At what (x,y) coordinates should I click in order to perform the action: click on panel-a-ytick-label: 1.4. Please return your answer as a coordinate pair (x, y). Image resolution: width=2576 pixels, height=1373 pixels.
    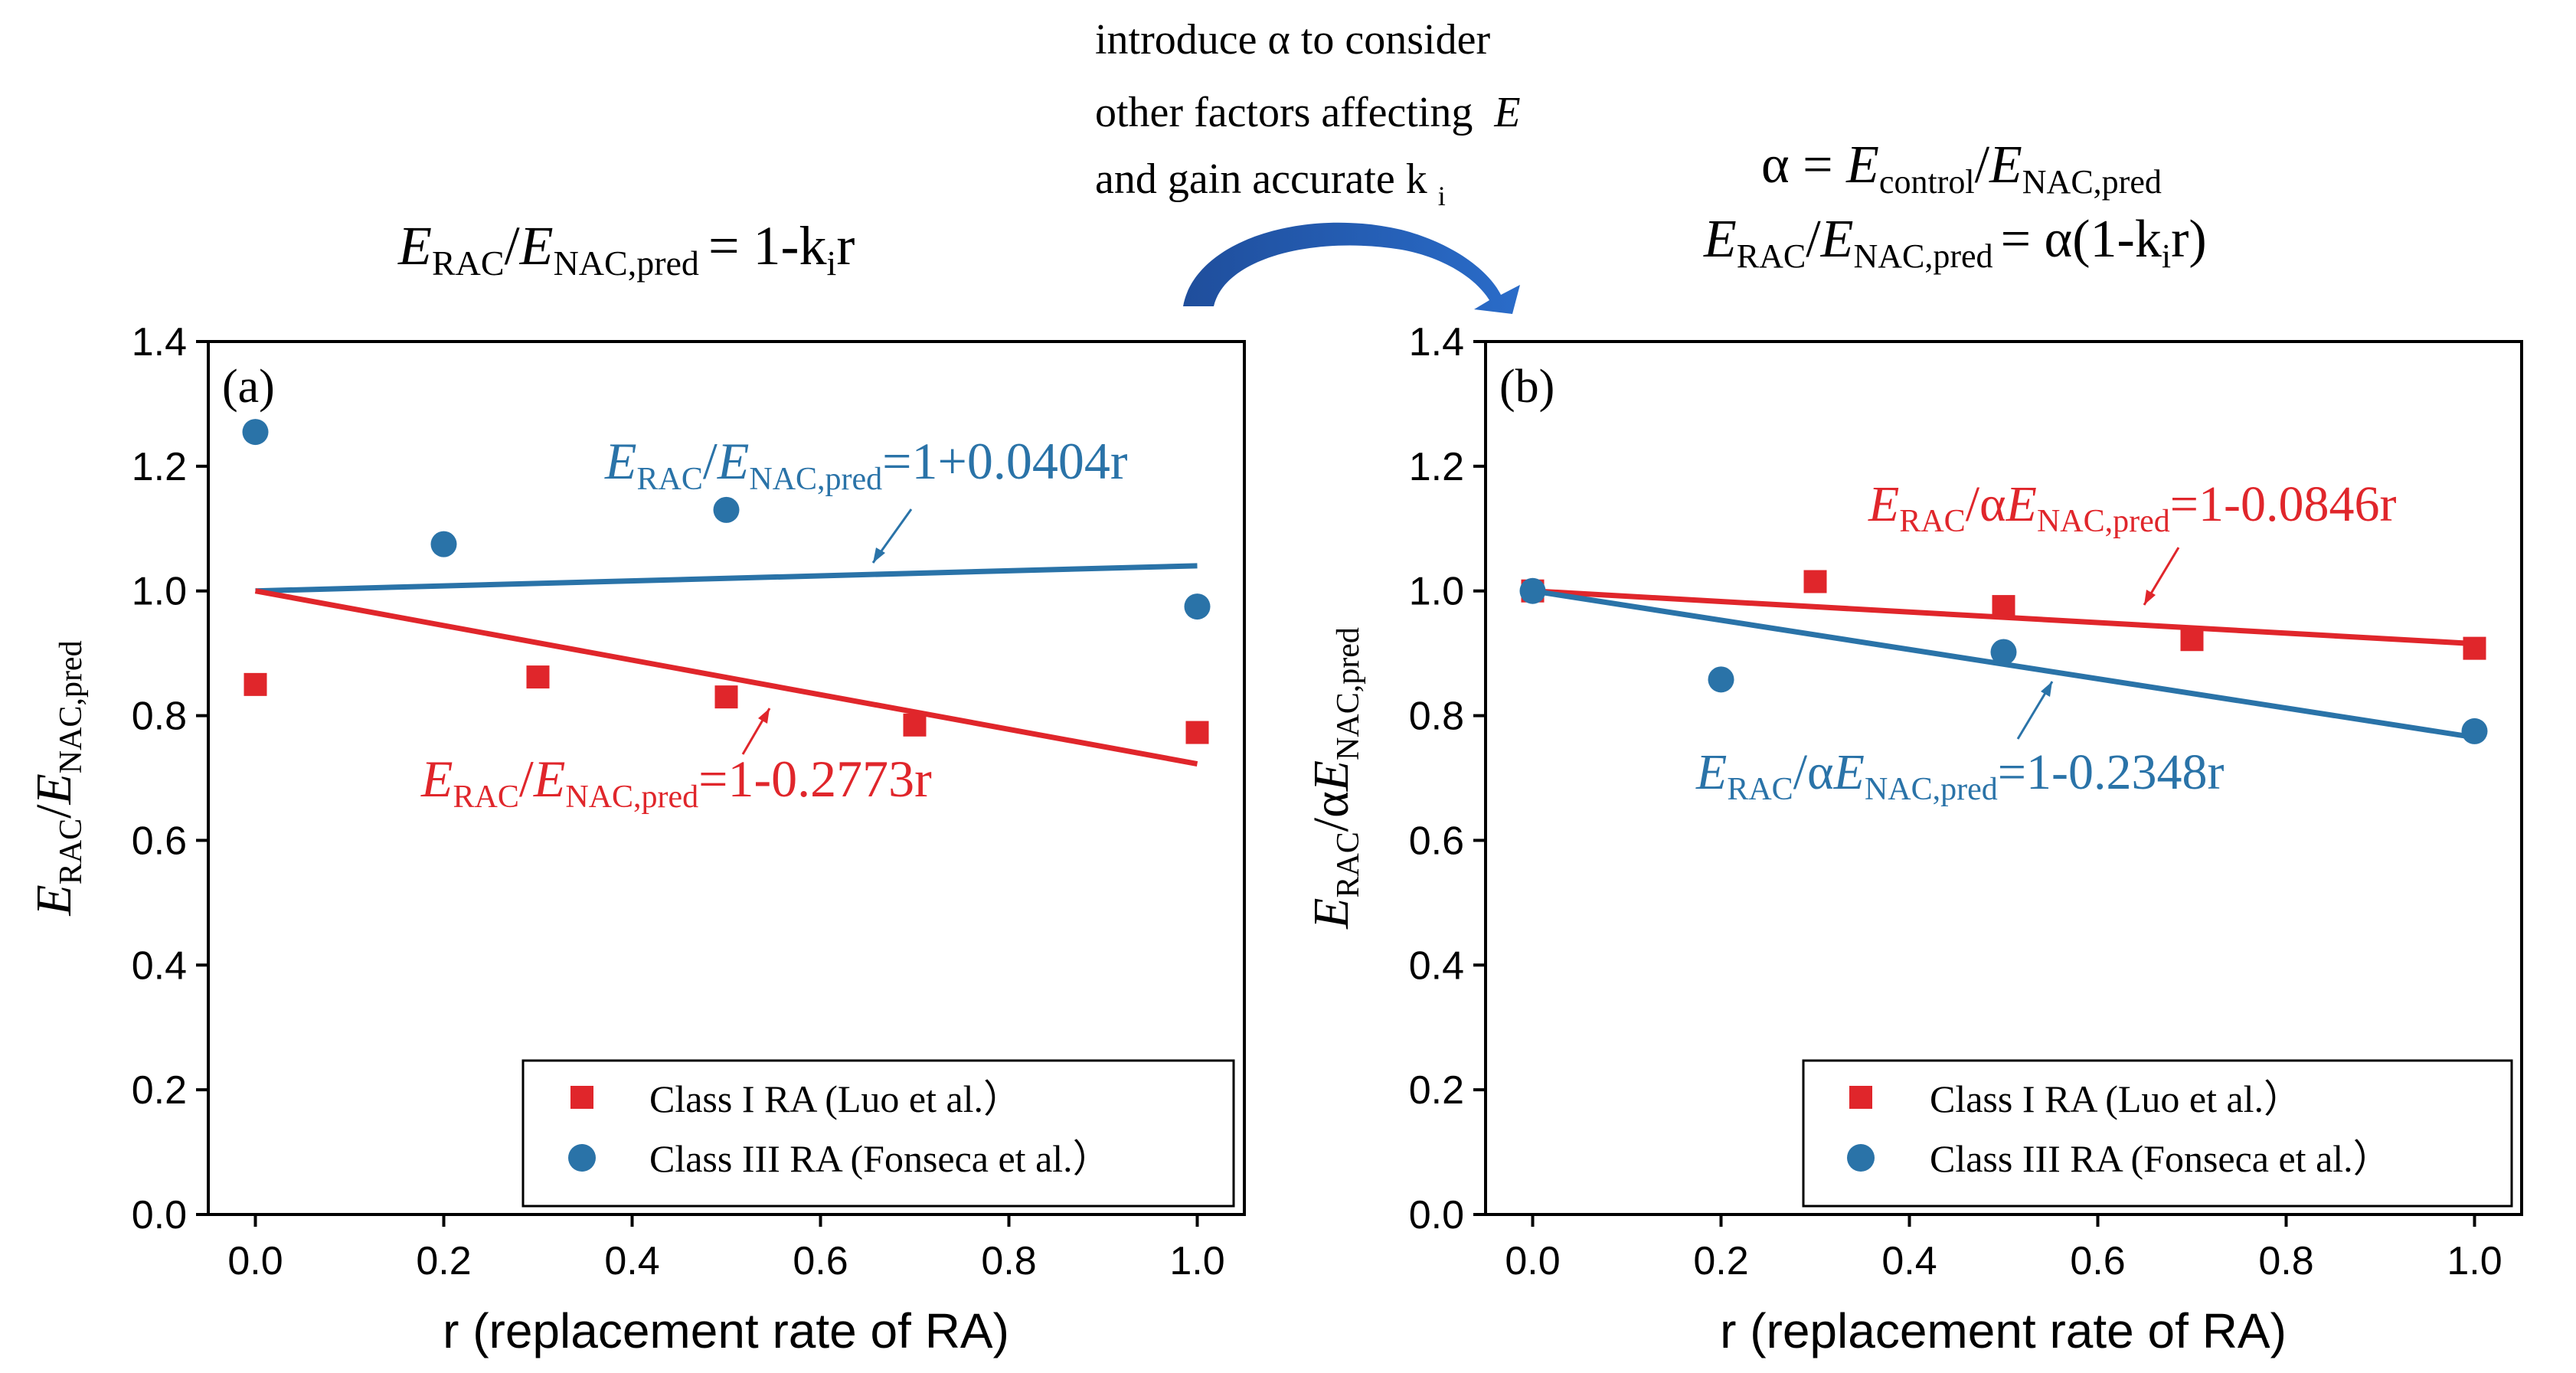
    Looking at the image, I should click on (159, 342).